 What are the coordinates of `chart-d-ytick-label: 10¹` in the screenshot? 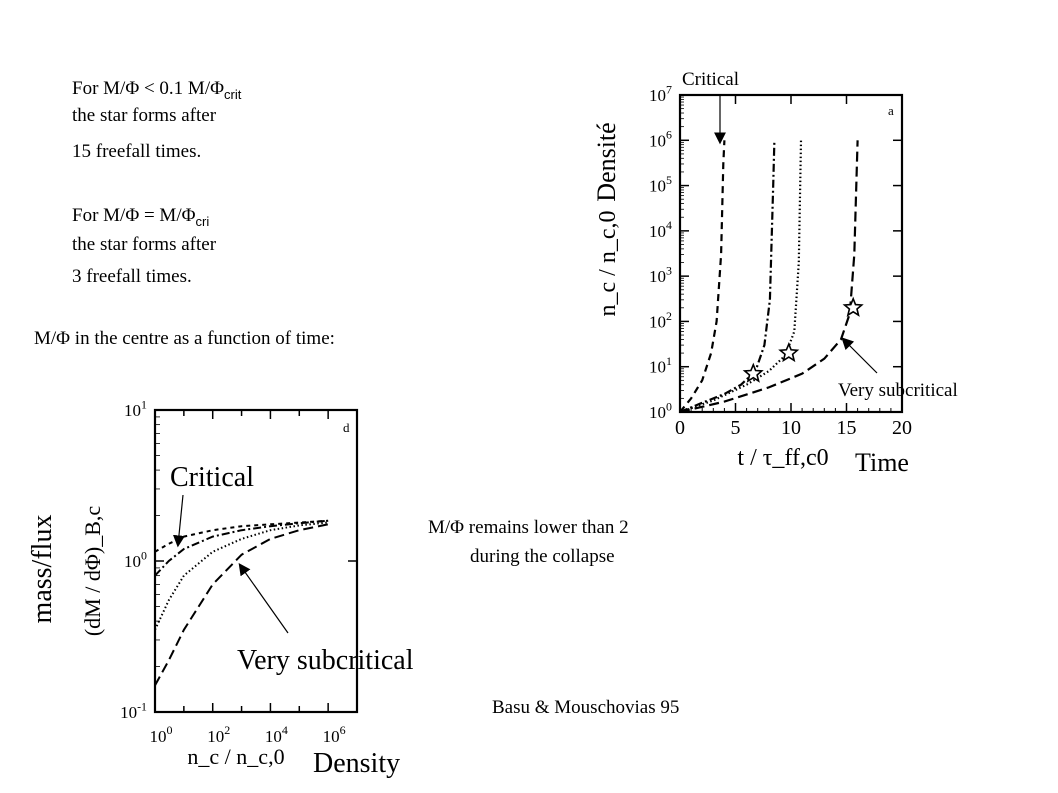 It's located at (135, 408).